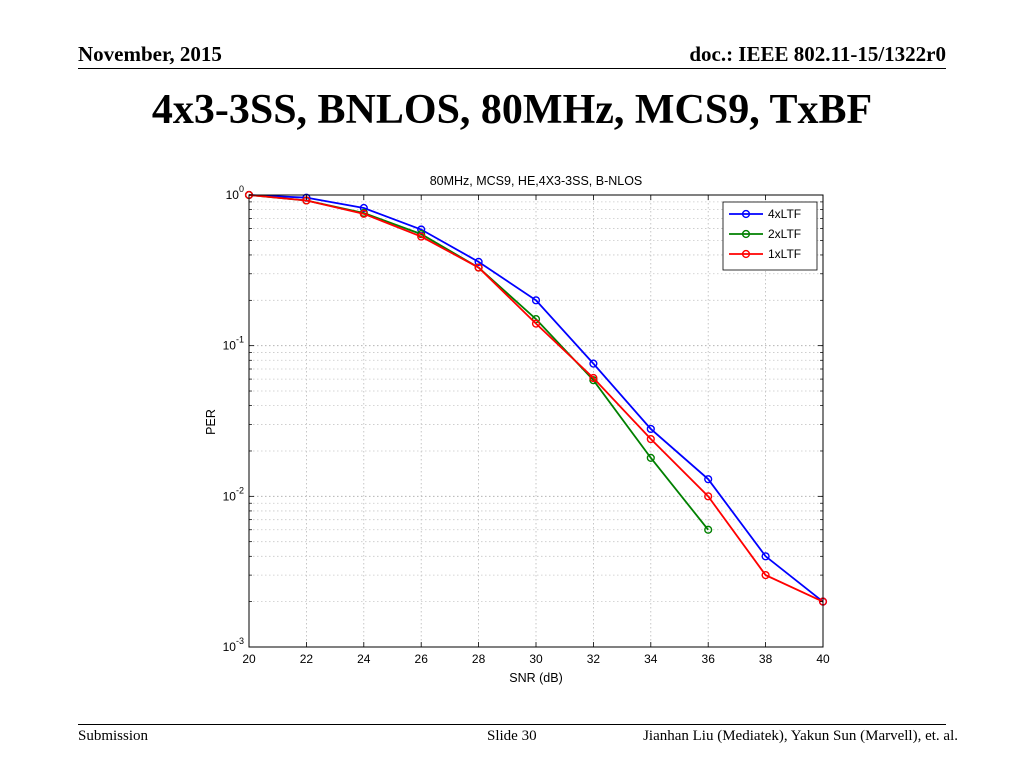  What do you see at coordinates (249, 659) in the screenshot?
I see `x-tick-label: 20` at bounding box center [249, 659].